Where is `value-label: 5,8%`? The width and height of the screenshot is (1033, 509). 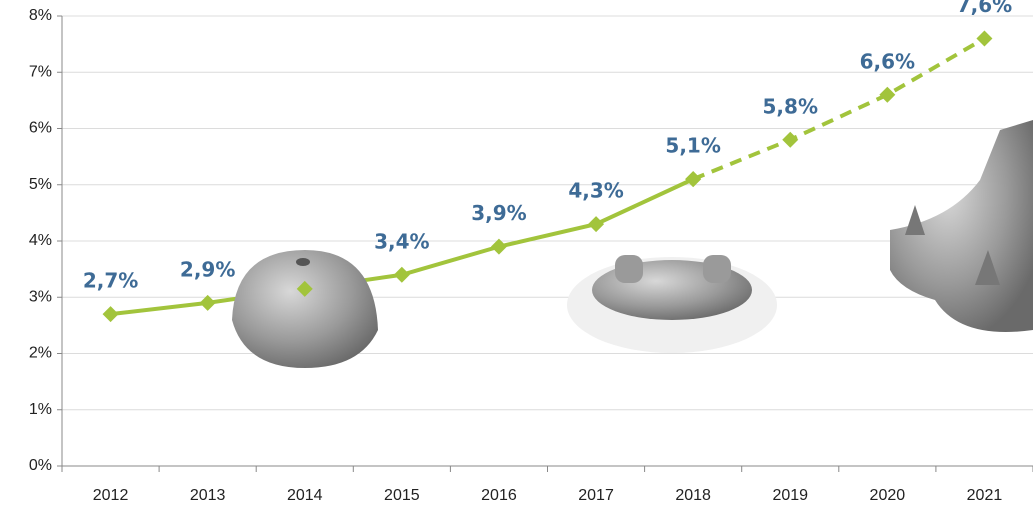 value-label: 5,8% is located at coordinates (790, 106).